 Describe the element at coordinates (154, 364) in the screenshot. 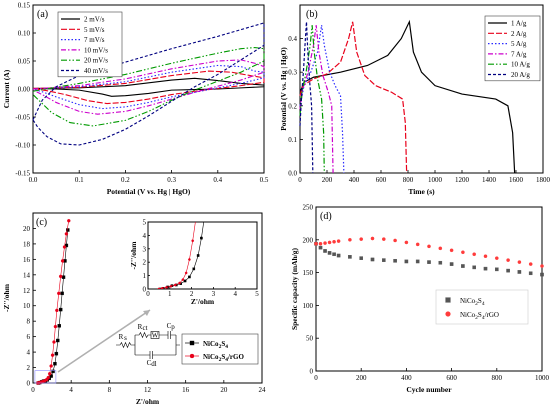

I see `circuit-label-cdl-sub: dl` at that location.